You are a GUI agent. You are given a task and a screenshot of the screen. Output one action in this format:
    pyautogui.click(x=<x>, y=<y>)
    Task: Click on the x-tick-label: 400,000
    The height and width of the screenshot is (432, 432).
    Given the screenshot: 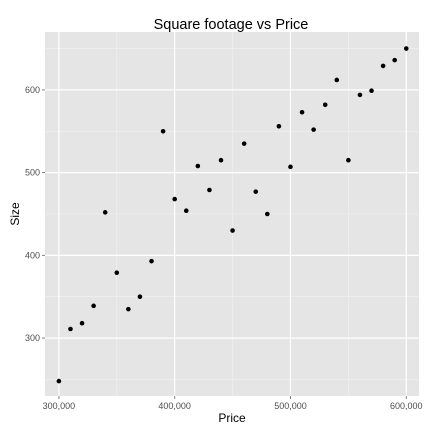 What is the action you would take?
    pyautogui.click(x=174, y=406)
    